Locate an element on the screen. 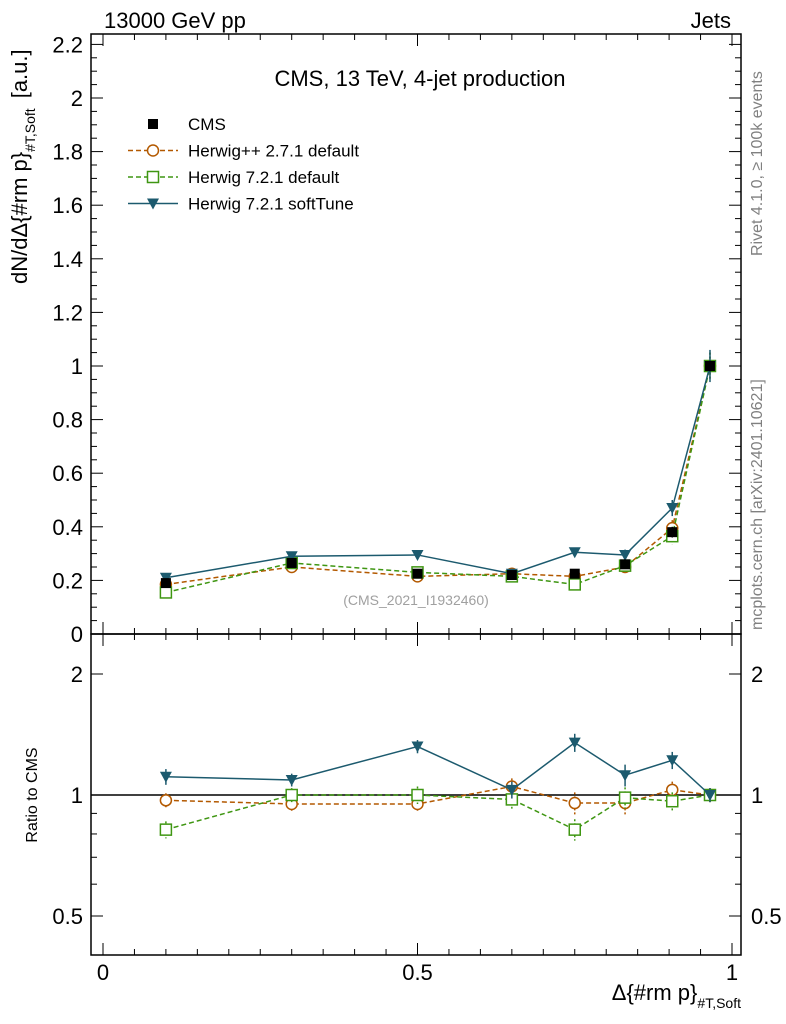 The image size is (786, 1024). y-tick-label: 1.6 is located at coordinates (67, 205).